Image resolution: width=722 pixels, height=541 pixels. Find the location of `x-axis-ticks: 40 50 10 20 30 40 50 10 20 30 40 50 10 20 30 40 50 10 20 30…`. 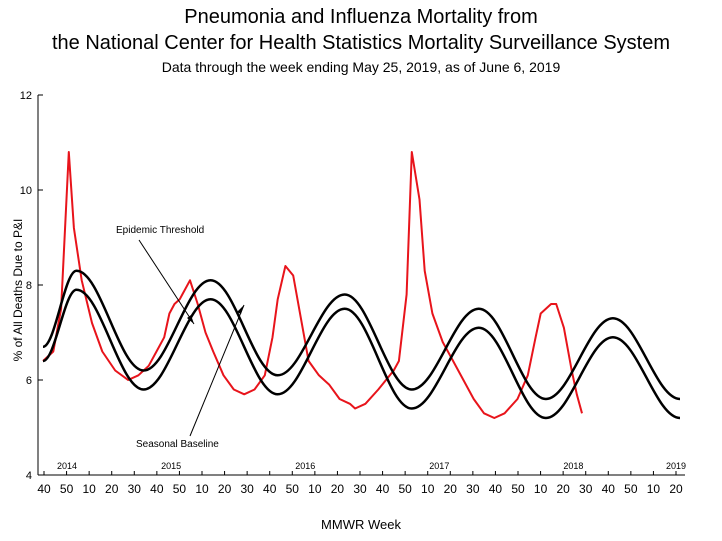

x-axis-ticks: 40 50 10 20 30 40 50 10 20 30 40 50 10 20 30 40 50 10 20 30… is located at coordinates (360, 483).